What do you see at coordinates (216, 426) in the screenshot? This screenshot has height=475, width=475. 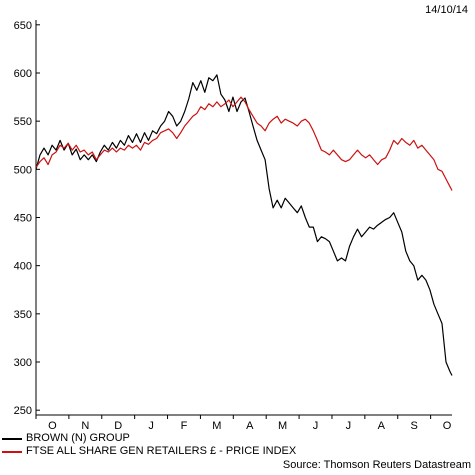 I see `x-tick-label-5: M` at bounding box center [216, 426].